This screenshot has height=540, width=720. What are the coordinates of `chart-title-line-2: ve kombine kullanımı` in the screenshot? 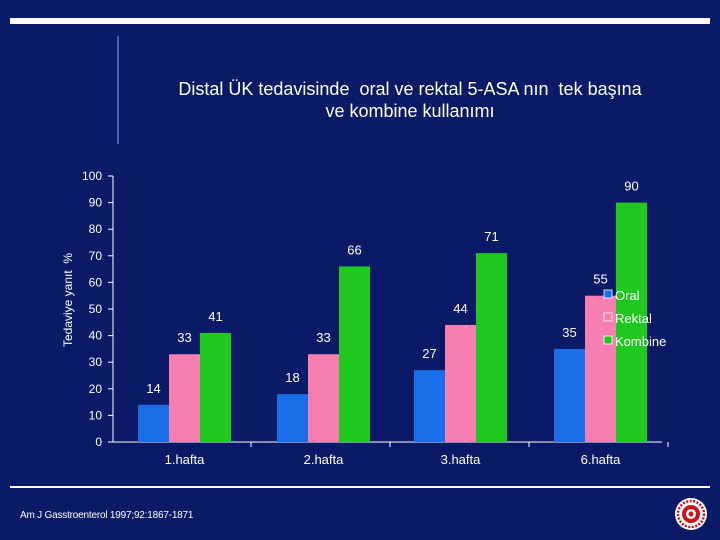 It's located at (410, 111).